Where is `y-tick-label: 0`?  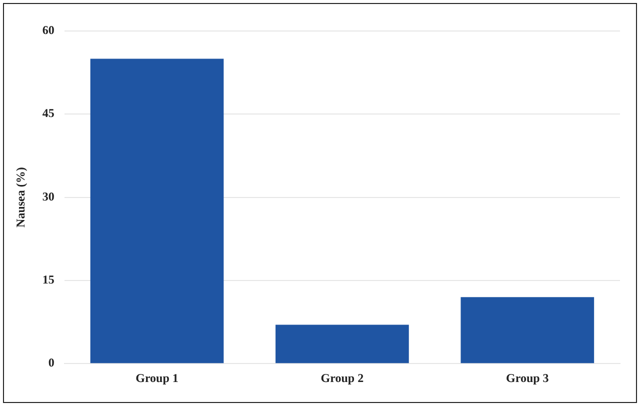 y-tick-label: 0 is located at coordinates (51, 363).